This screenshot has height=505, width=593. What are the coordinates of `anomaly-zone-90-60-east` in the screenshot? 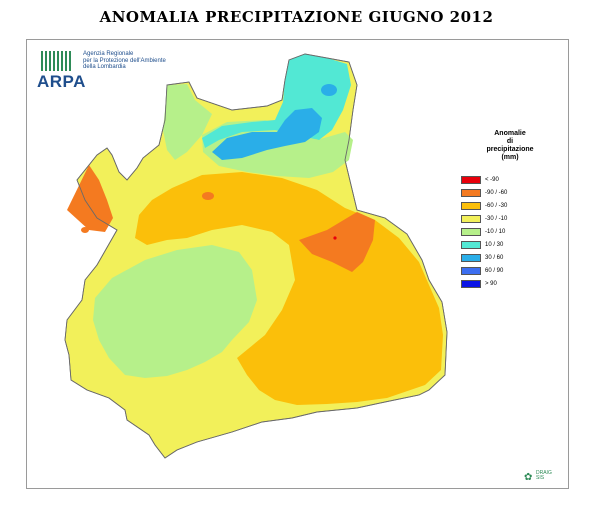 It's located at (337, 242).